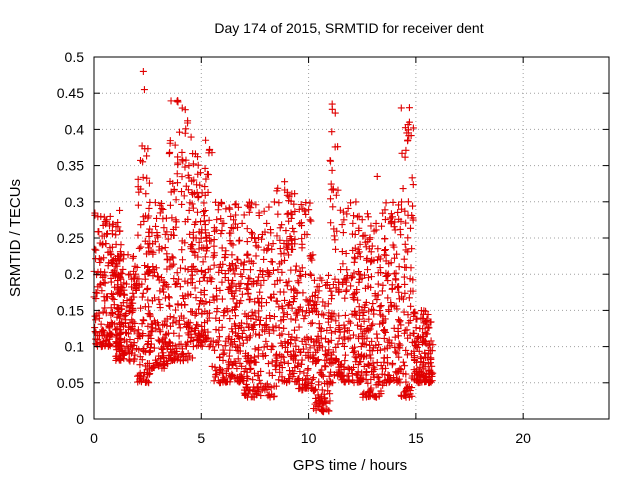 The image size is (640, 480). I want to click on x-tick-label: 0, so click(94, 438).